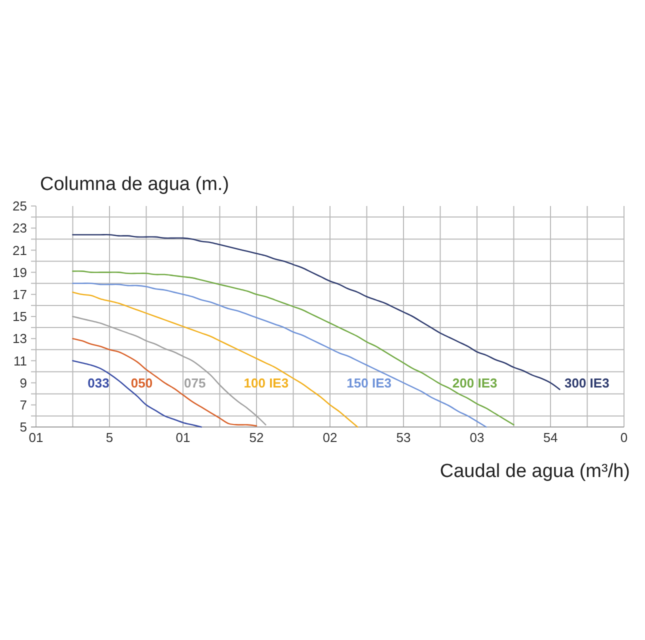 The image size is (645, 640). I want to click on x-tick-label: 0, so click(624, 437).